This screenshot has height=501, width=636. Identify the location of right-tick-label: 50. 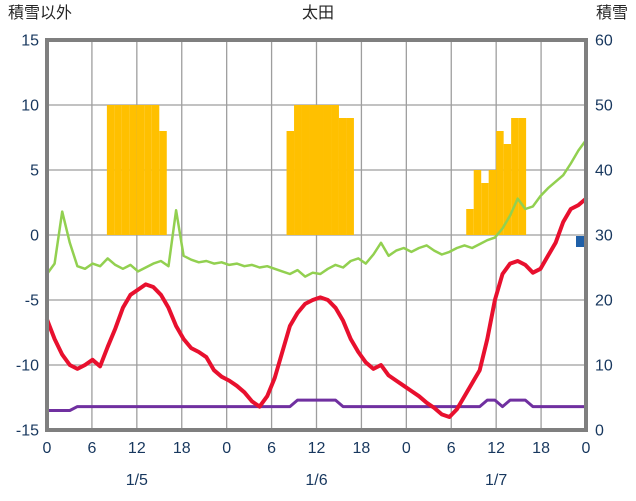
(604, 106).